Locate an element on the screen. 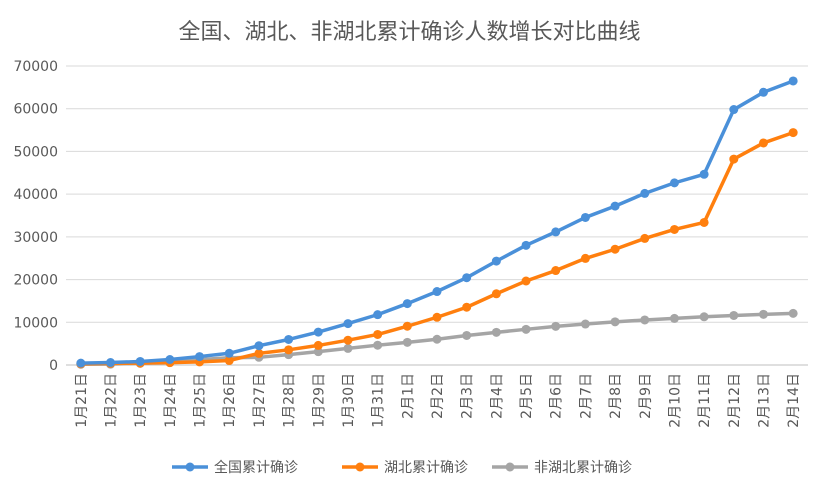  legend: 全国累计确诊 湖北累计确诊 非湖北累计确诊 is located at coordinates (402, 467).